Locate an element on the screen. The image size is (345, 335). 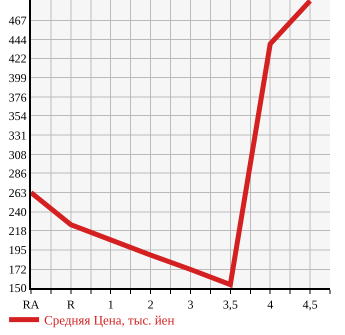
y-tick-label: 286 is located at coordinates (17, 173).